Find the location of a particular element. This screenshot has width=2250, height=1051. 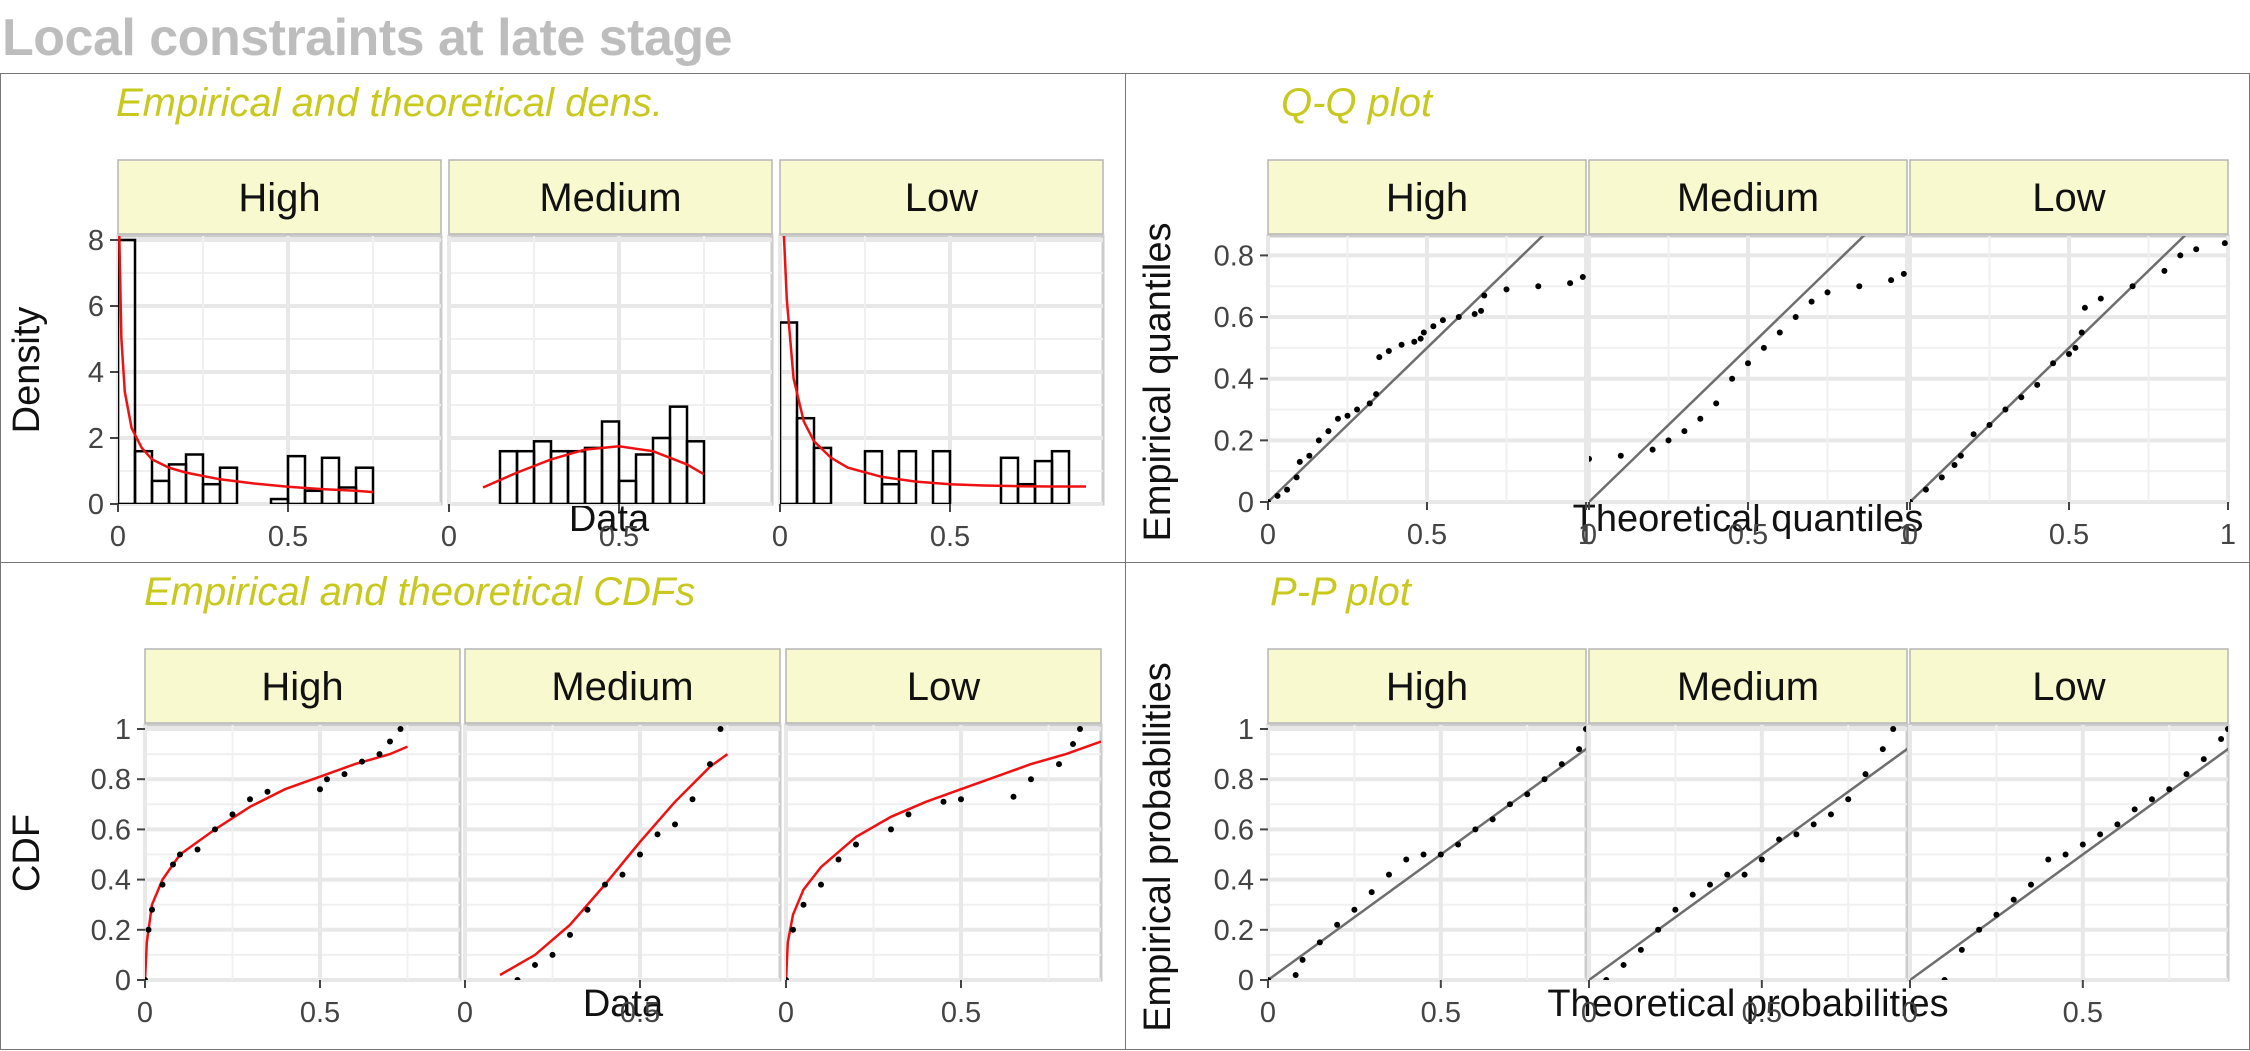

y-tick-label: 0.8 is located at coordinates (1234, 780).